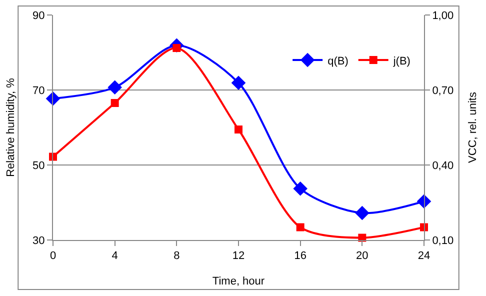 Image resolution: width=486 pixels, height=296 pixels. What do you see at coordinates (424, 256) in the screenshot?
I see `x-tick-label: 24` at bounding box center [424, 256].